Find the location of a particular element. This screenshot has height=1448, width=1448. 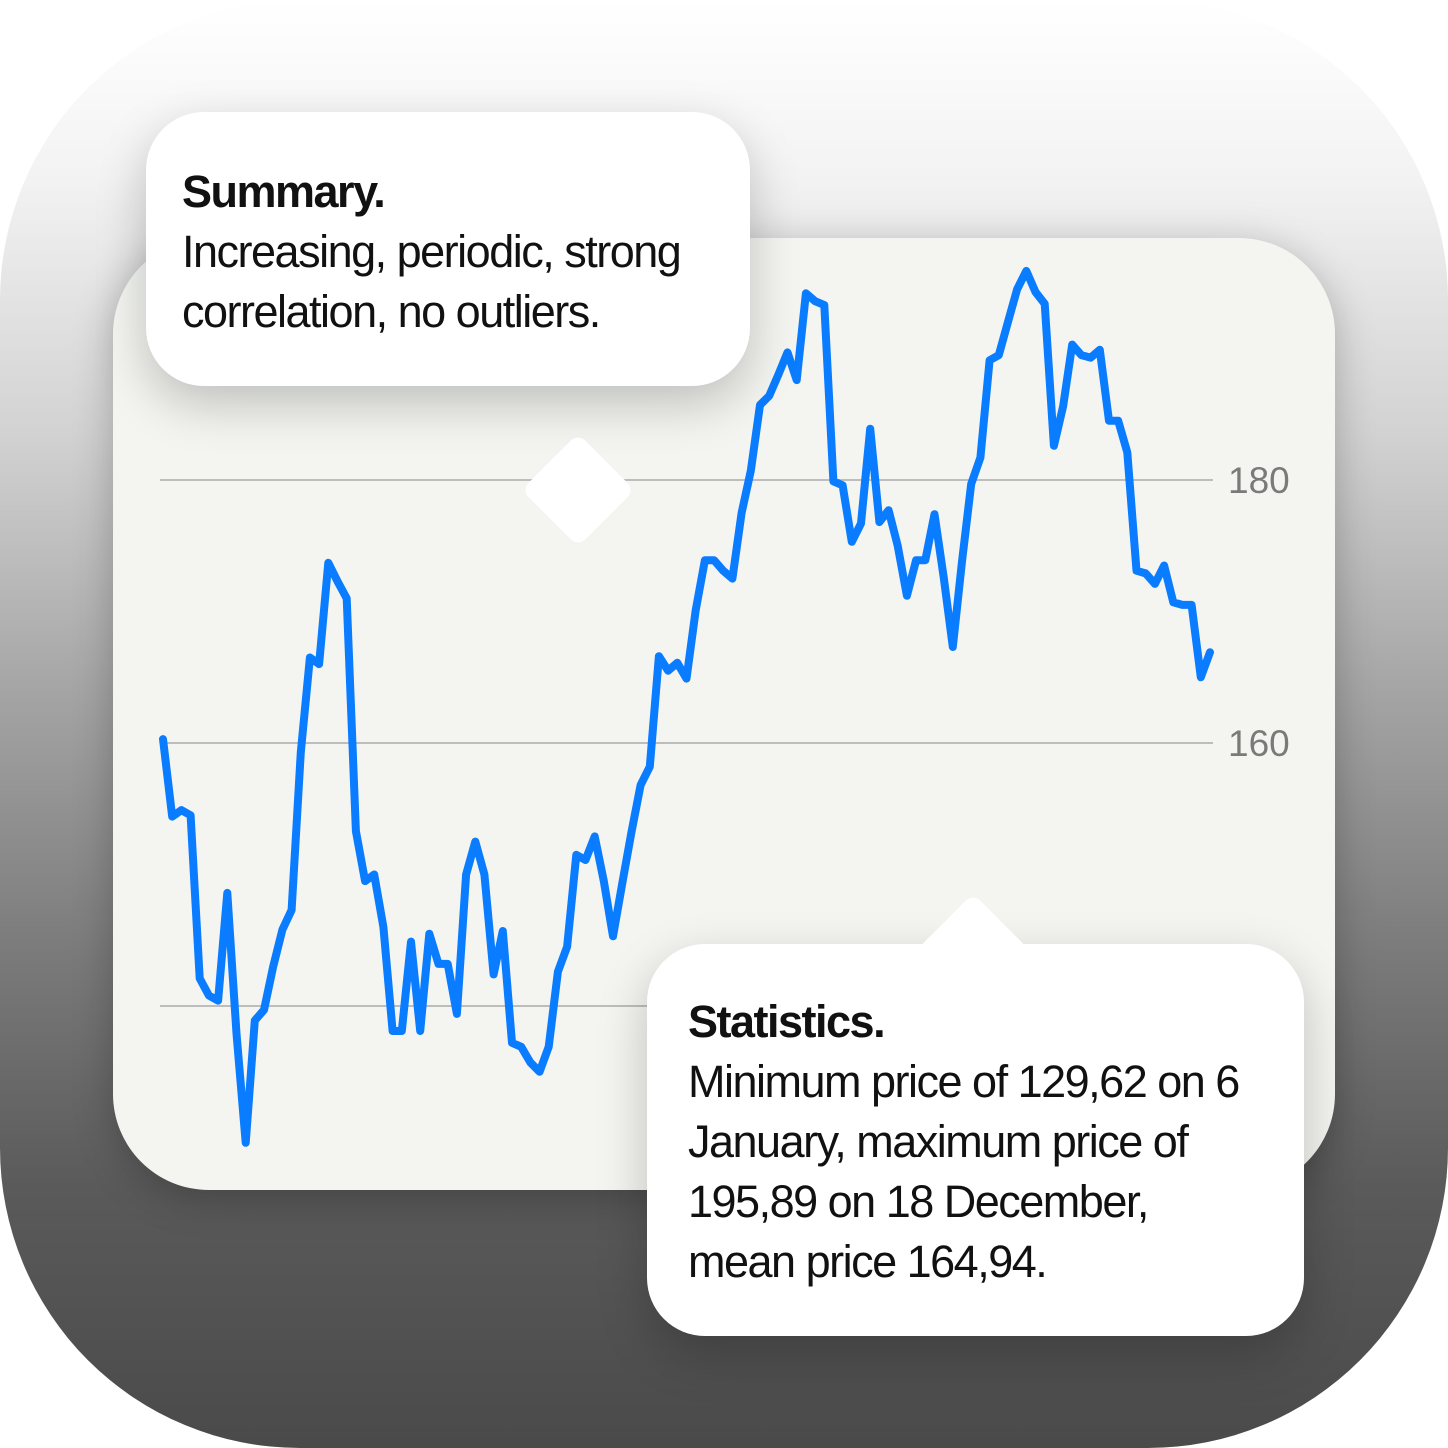

y-tick-label-160: 160 is located at coordinates (1259, 743).